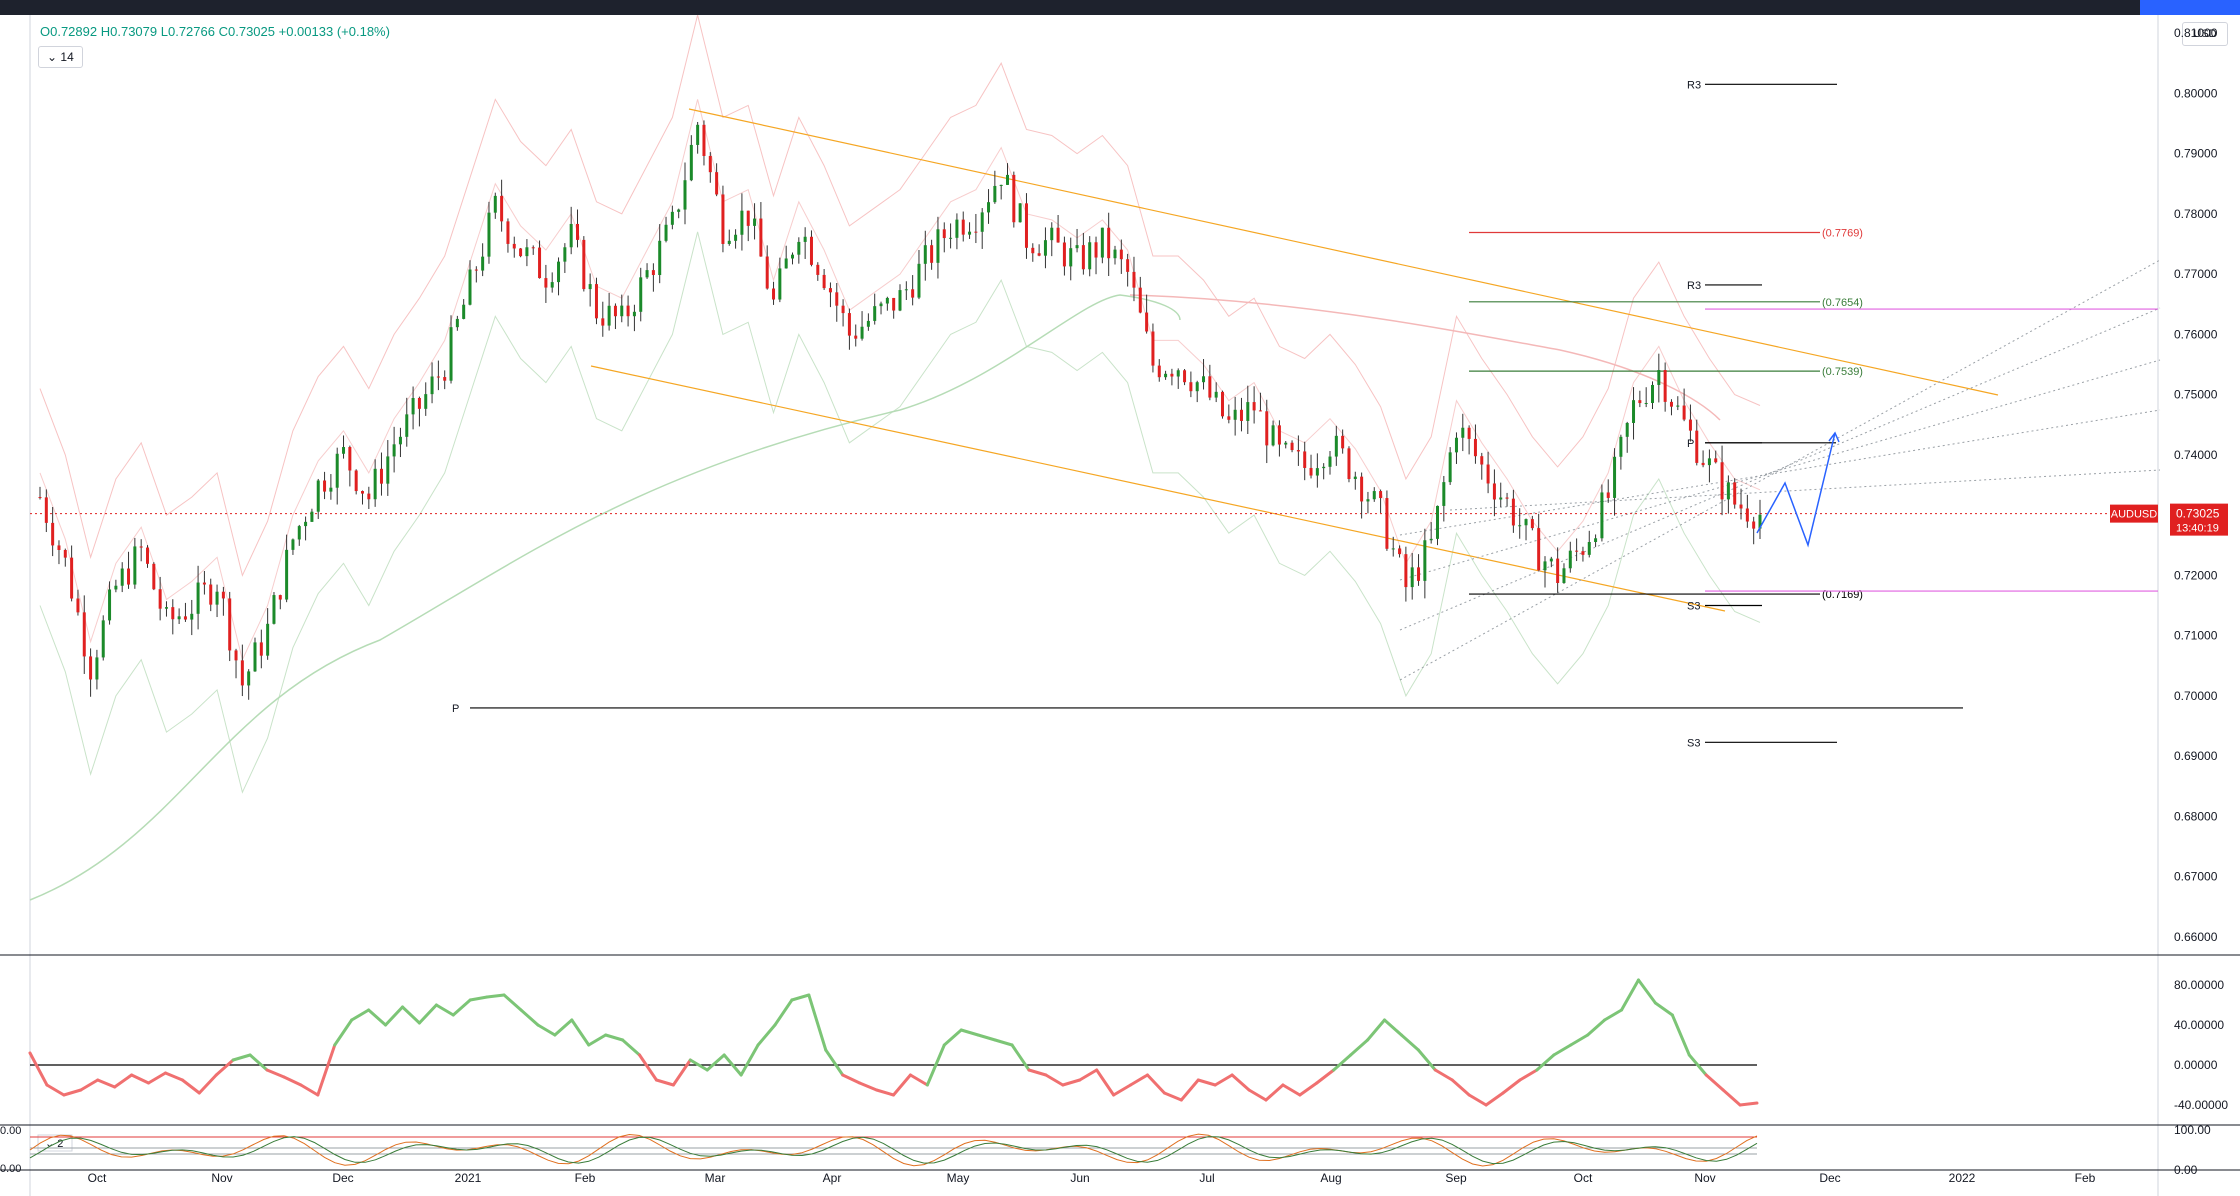 The height and width of the screenshot is (1196, 2240). I want to click on pivot-label: S3, so click(1693, 607).